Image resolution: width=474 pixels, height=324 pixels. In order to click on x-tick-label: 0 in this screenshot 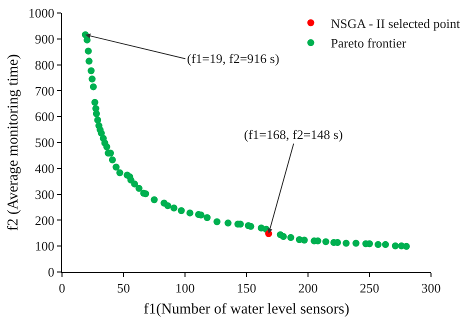, I will do `click(62, 288)`.